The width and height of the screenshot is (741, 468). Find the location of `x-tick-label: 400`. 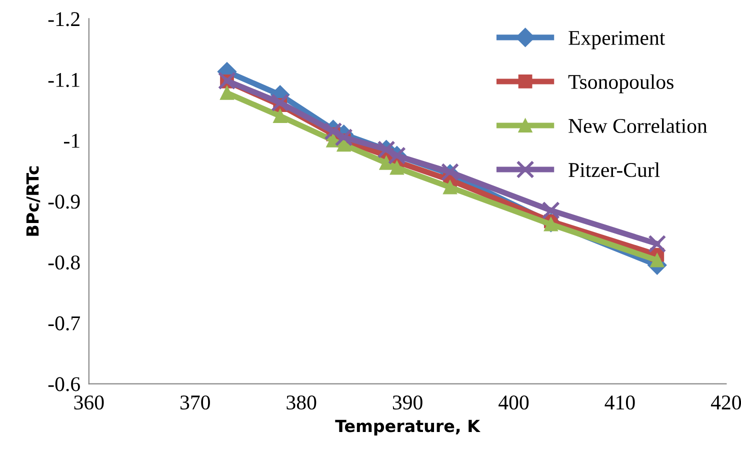

x-tick-label: 400 is located at coordinates (513, 402).